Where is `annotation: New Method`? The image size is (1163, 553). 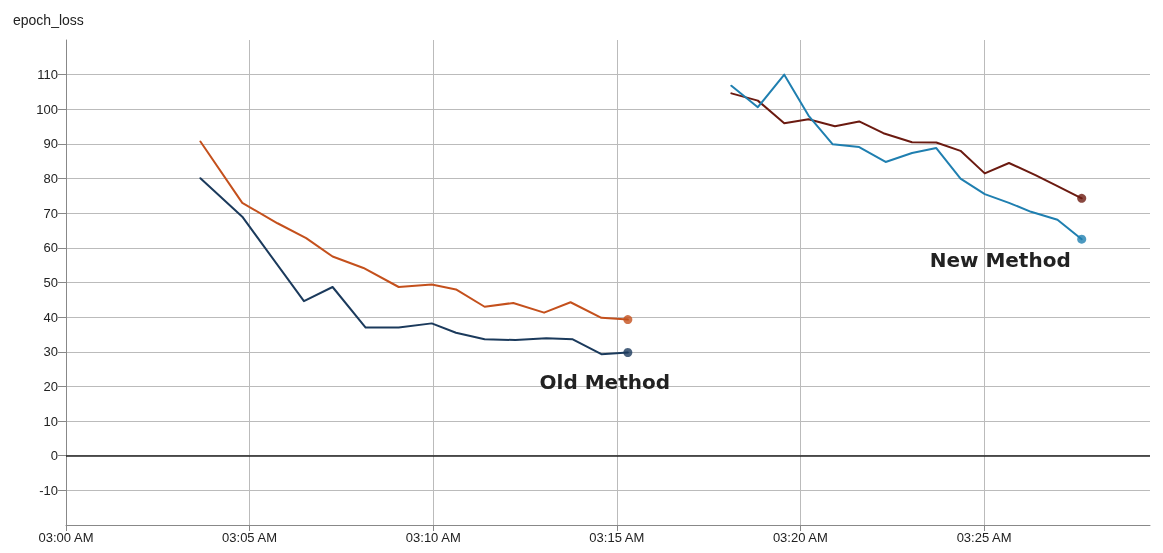
annotation: New Method is located at coordinates (1000, 259).